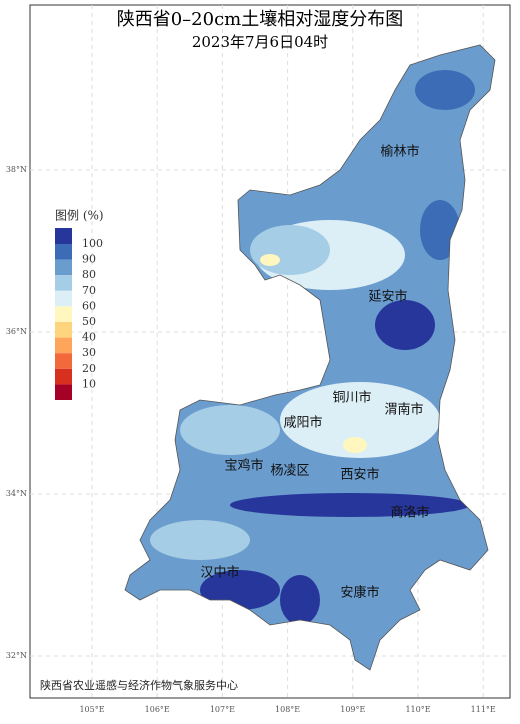 The width and height of the screenshot is (520, 724). What do you see at coordinates (89, 321) in the screenshot?
I see `legend-label: 50` at bounding box center [89, 321].